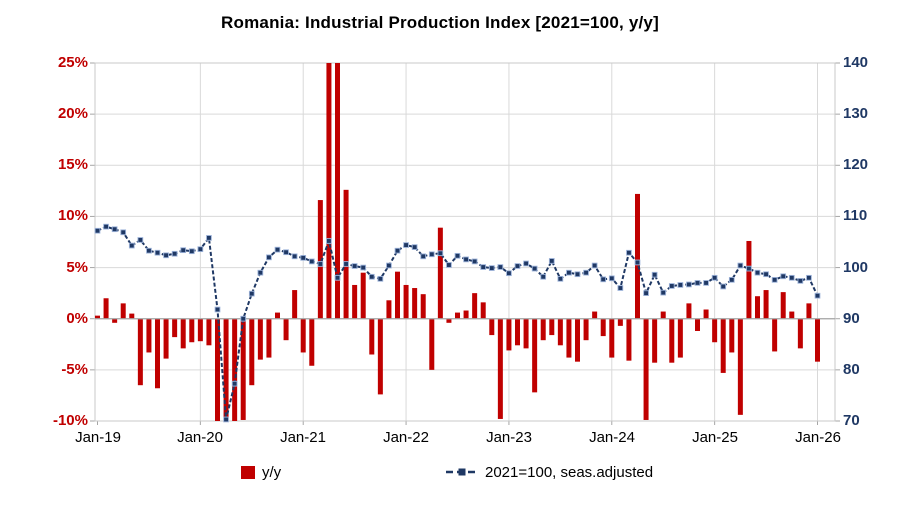 The image size is (900, 510). Describe the element at coordinates (272, 472) in the screenshot. I see `legend-label-yy: y/y` at that location.